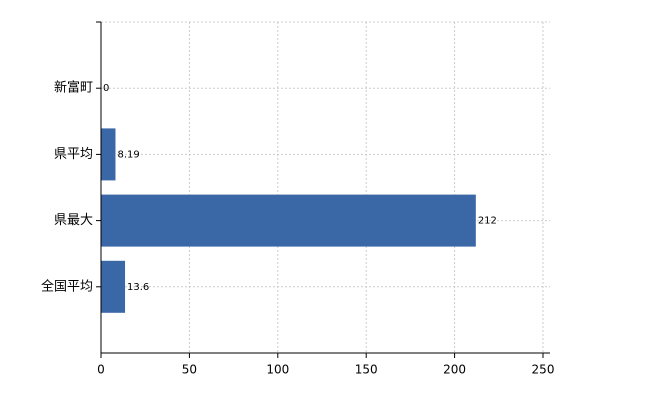  I want to click on value-label: 0, so click(106, 88).